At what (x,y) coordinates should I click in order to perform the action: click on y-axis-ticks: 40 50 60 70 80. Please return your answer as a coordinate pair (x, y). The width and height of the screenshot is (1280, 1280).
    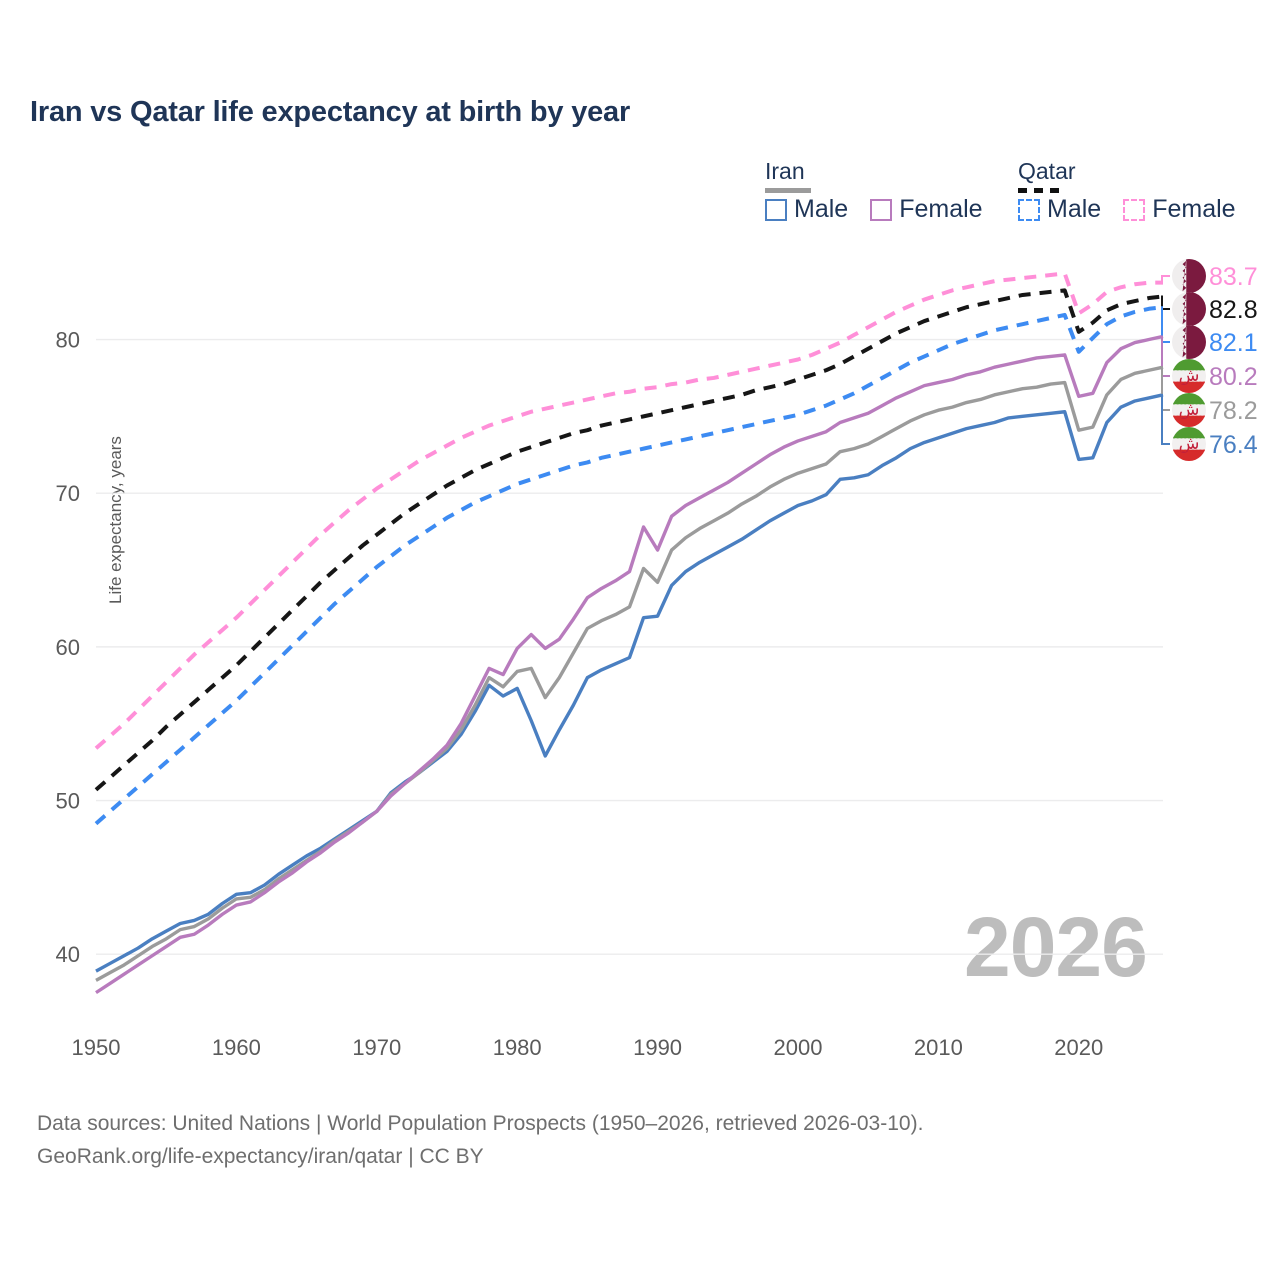
    Looking at the image, I should click on (68, 648).